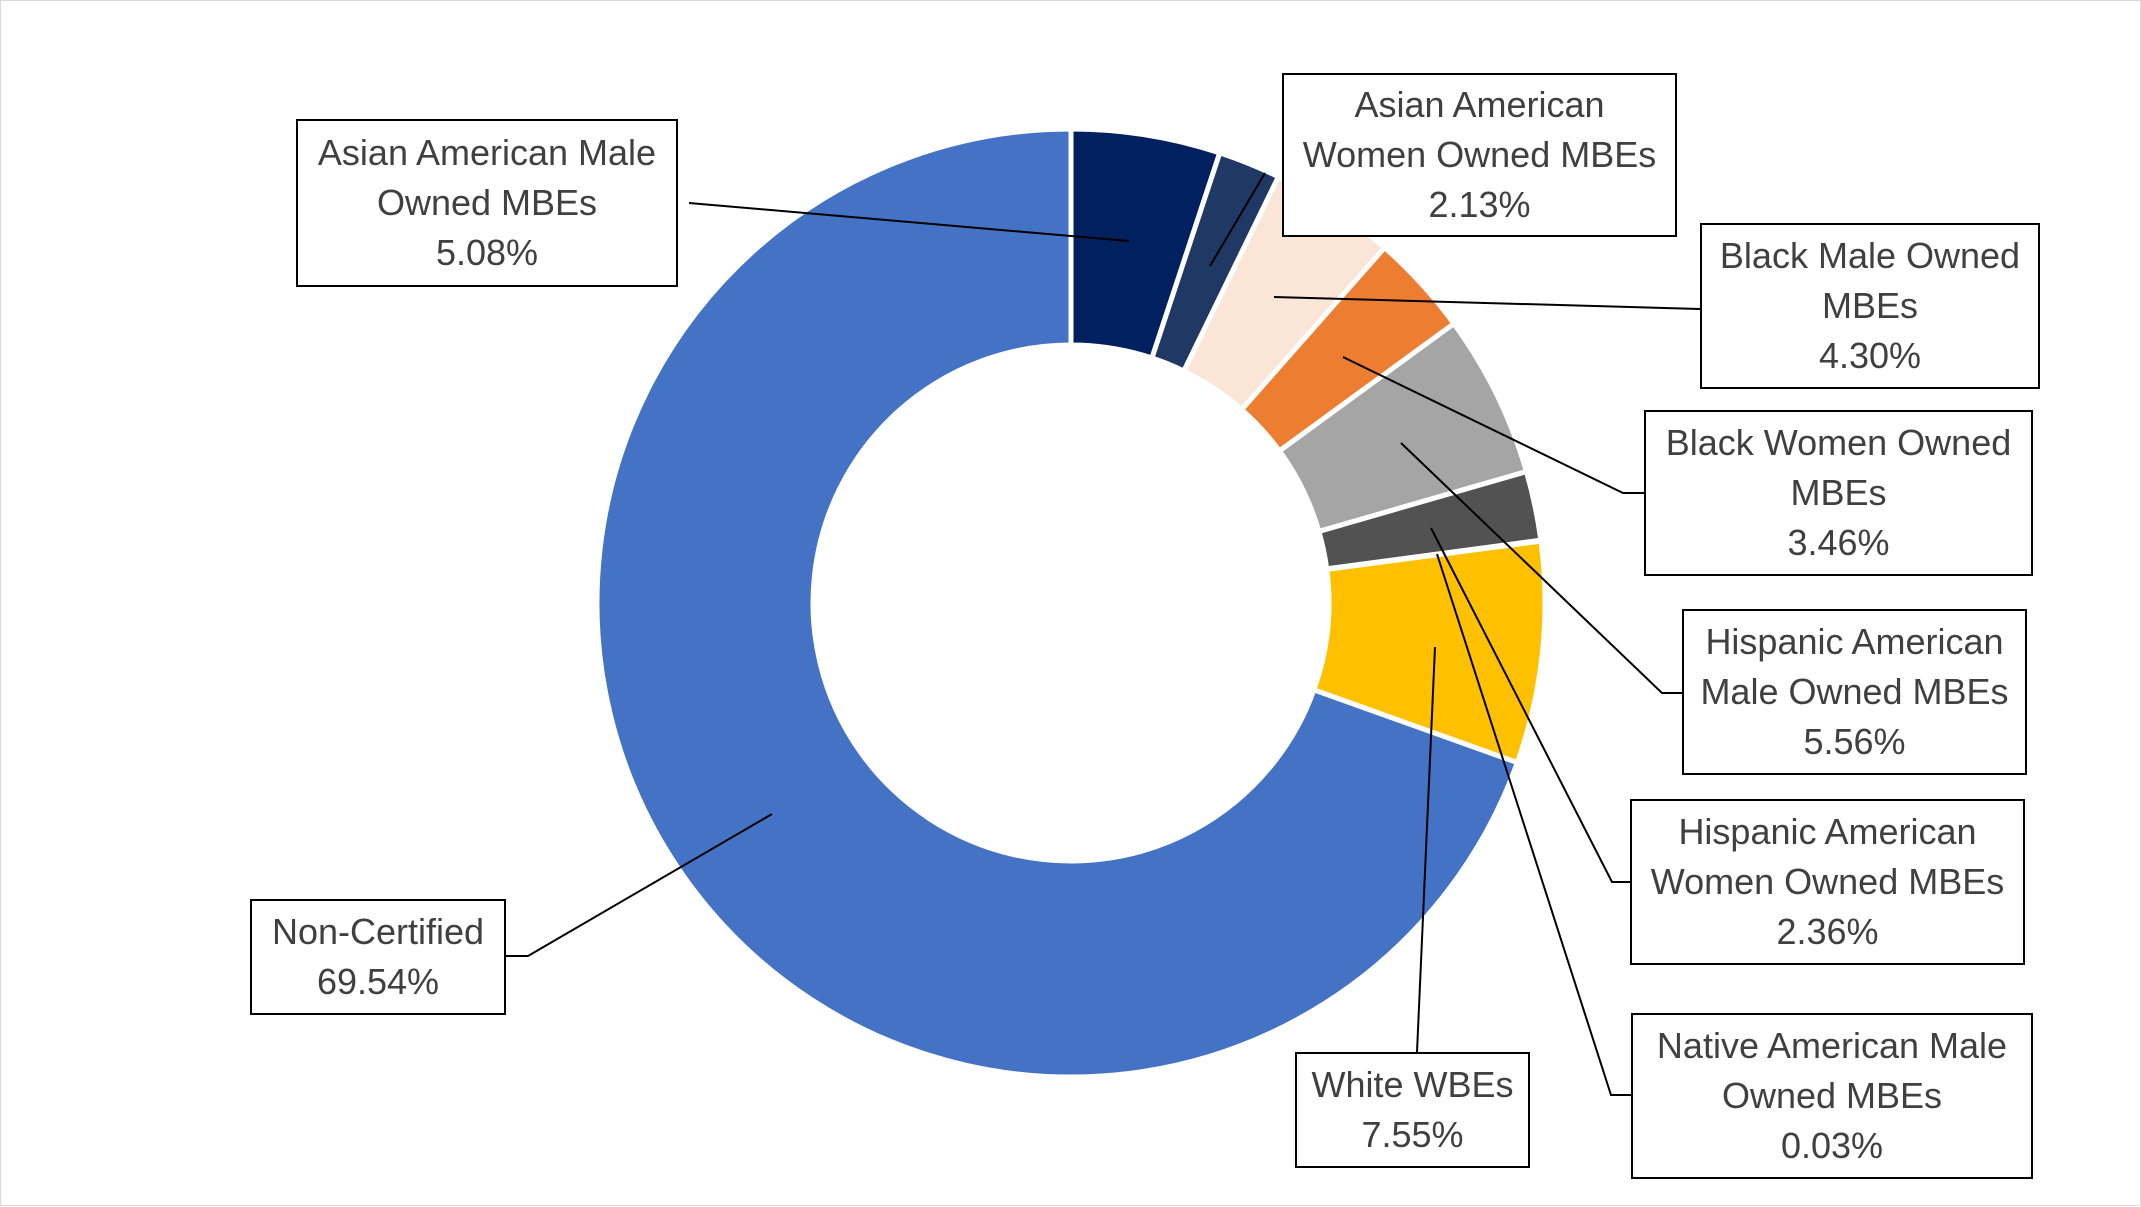 This screenshot has width=2141, height=1207. I want to click on data-label-value: 4.30%, so click(1870, 355).